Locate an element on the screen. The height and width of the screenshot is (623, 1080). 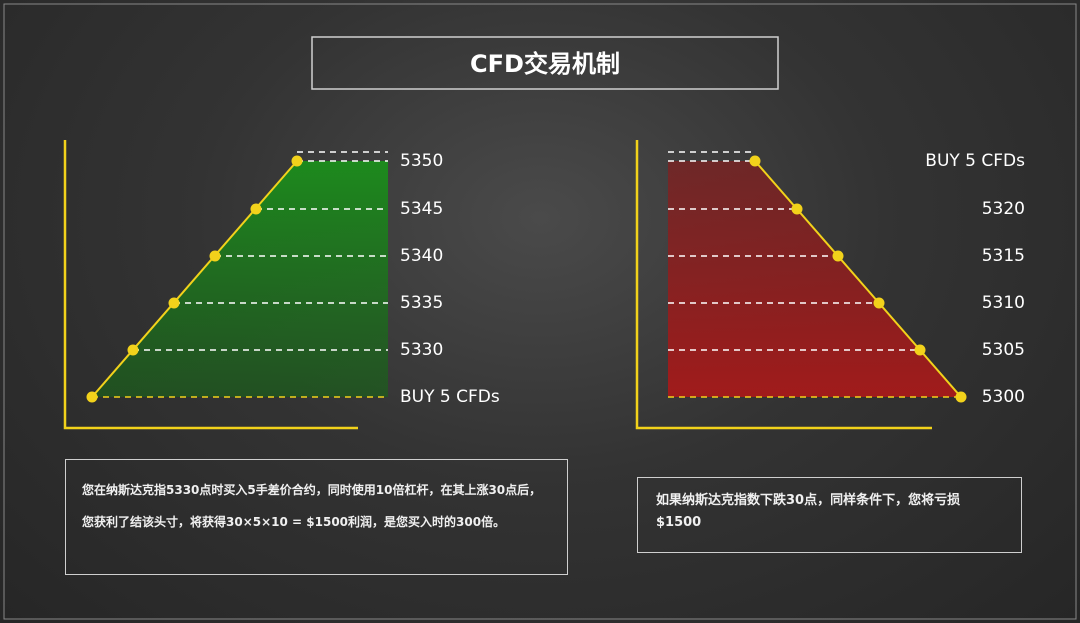
level-label: 5305 is located at coordinates (1003, 350).